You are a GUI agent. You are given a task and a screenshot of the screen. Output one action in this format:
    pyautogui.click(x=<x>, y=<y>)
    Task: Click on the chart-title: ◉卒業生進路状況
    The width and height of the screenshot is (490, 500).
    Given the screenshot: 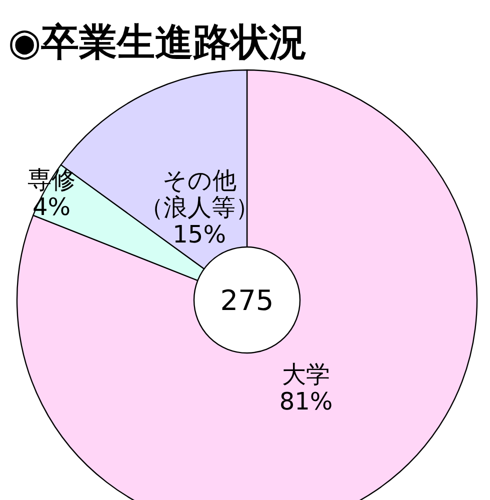 What is the action you would take?
    pyautogui.click(x=158, y=42)
    